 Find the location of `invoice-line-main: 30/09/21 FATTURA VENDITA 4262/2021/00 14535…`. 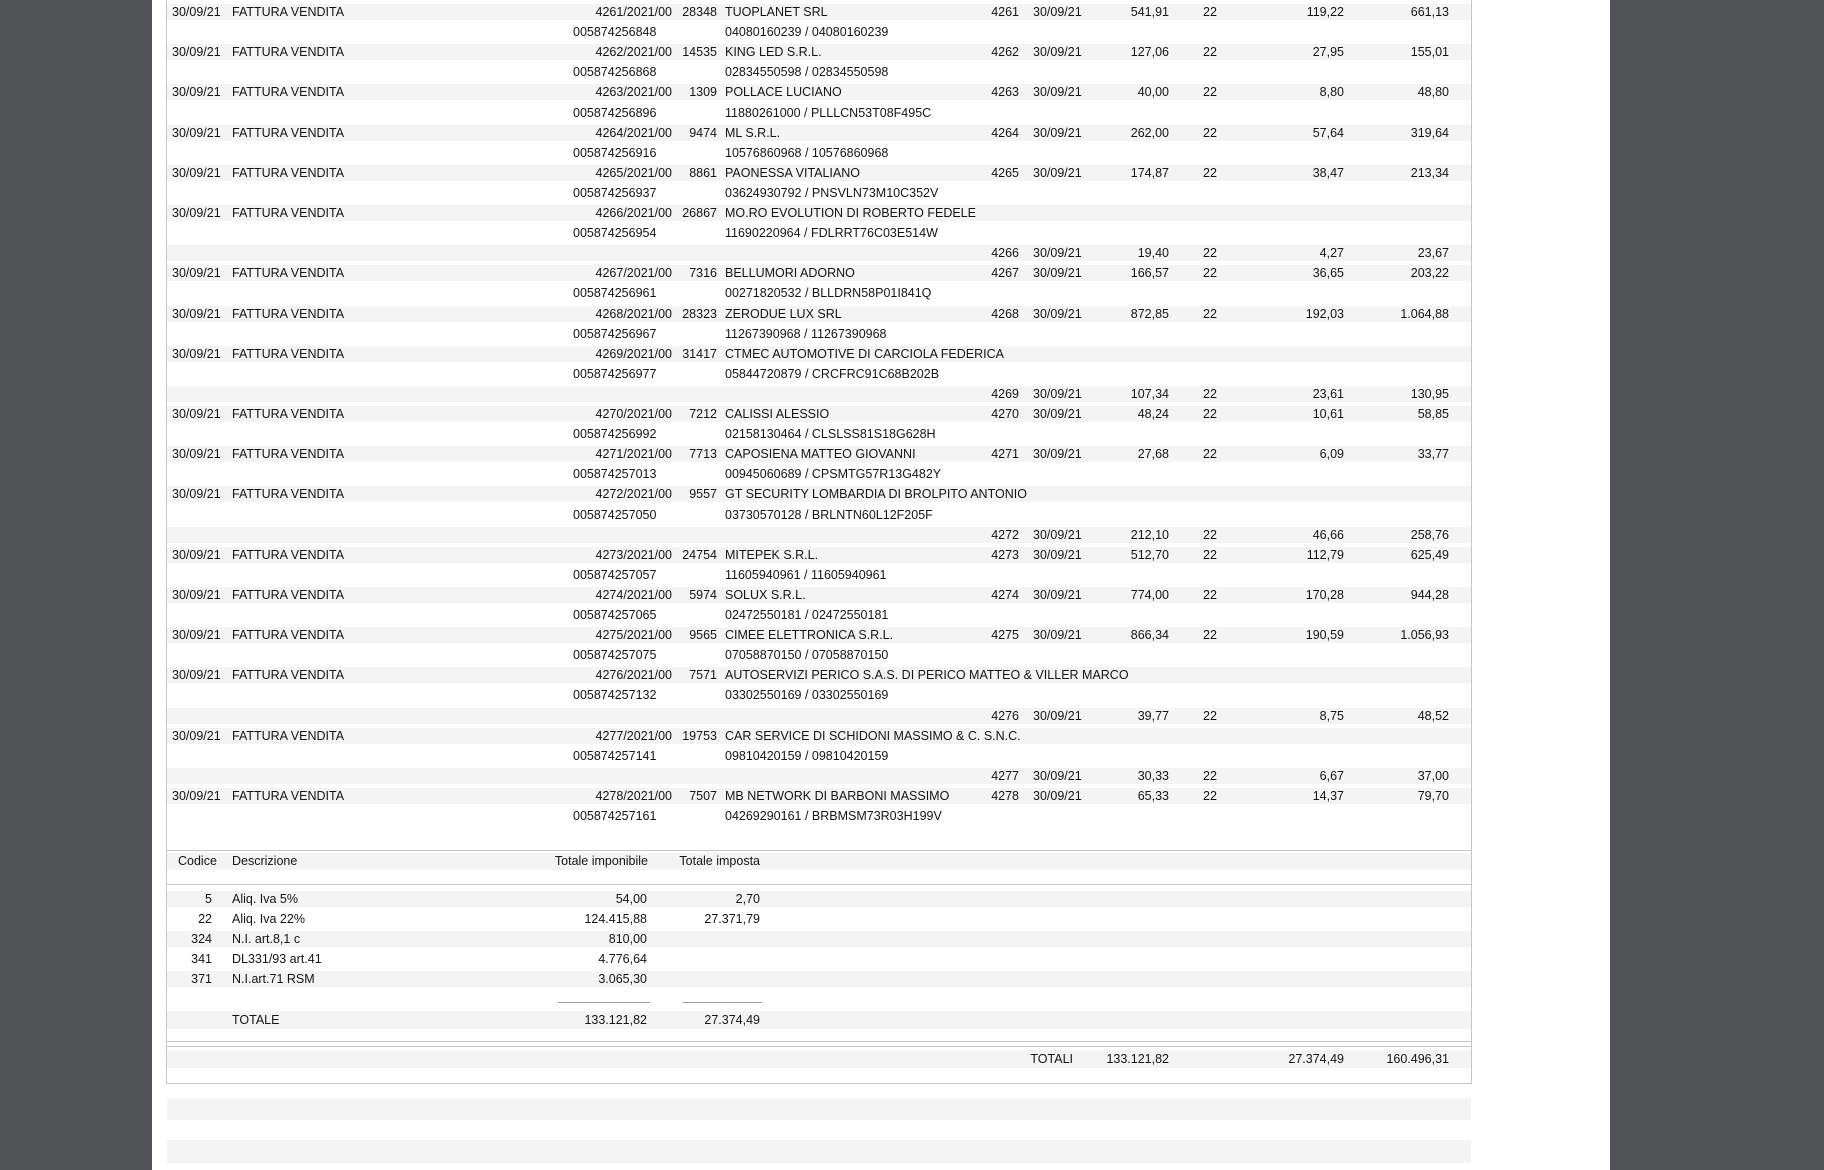

invoice-line-main: 30/09/21 FATTURA VENDITA 4262/2021/00 14535… is located at coordinates (819, 52).